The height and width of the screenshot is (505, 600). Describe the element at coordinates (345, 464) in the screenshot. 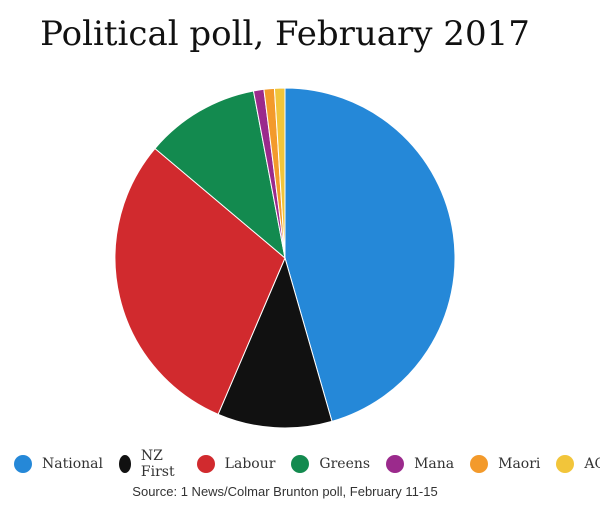

I see `legend-label-greens: Greens` at that location.